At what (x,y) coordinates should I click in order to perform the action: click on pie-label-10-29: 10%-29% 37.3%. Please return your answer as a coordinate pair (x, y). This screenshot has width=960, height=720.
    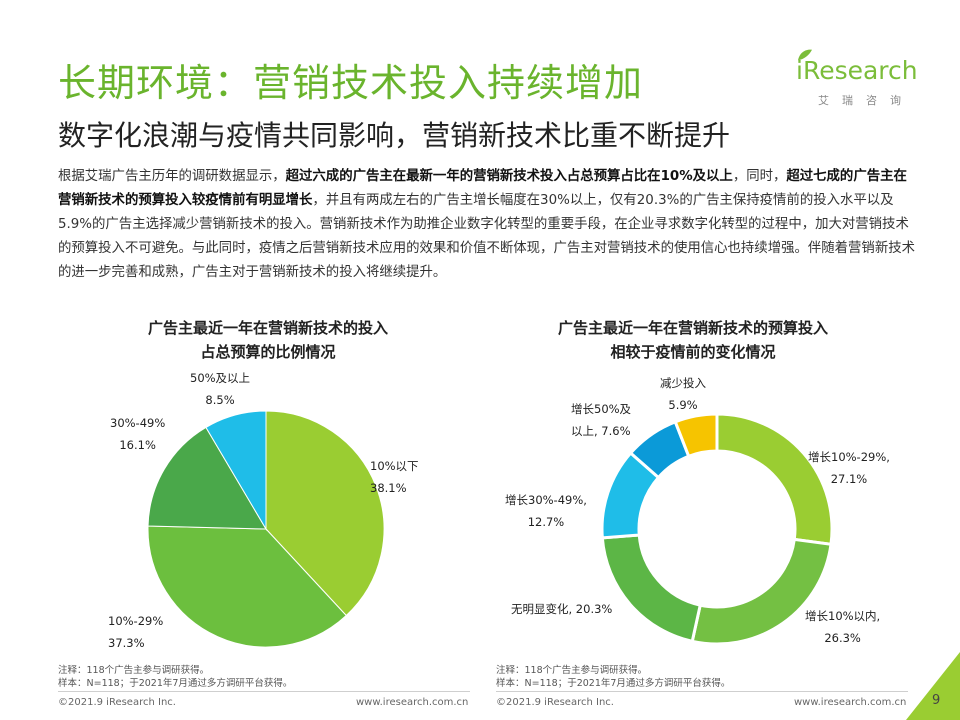
    Looking at the image, I should click on (136, 632).